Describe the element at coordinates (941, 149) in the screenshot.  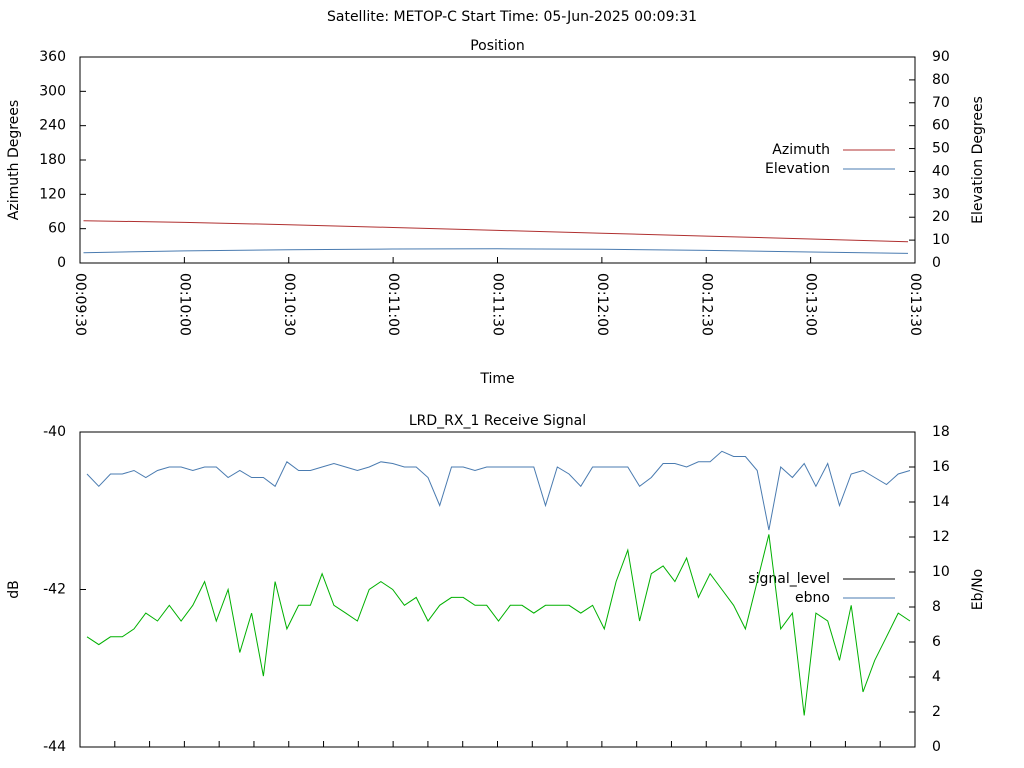
I see `y2-tick-label: 50` at that location.